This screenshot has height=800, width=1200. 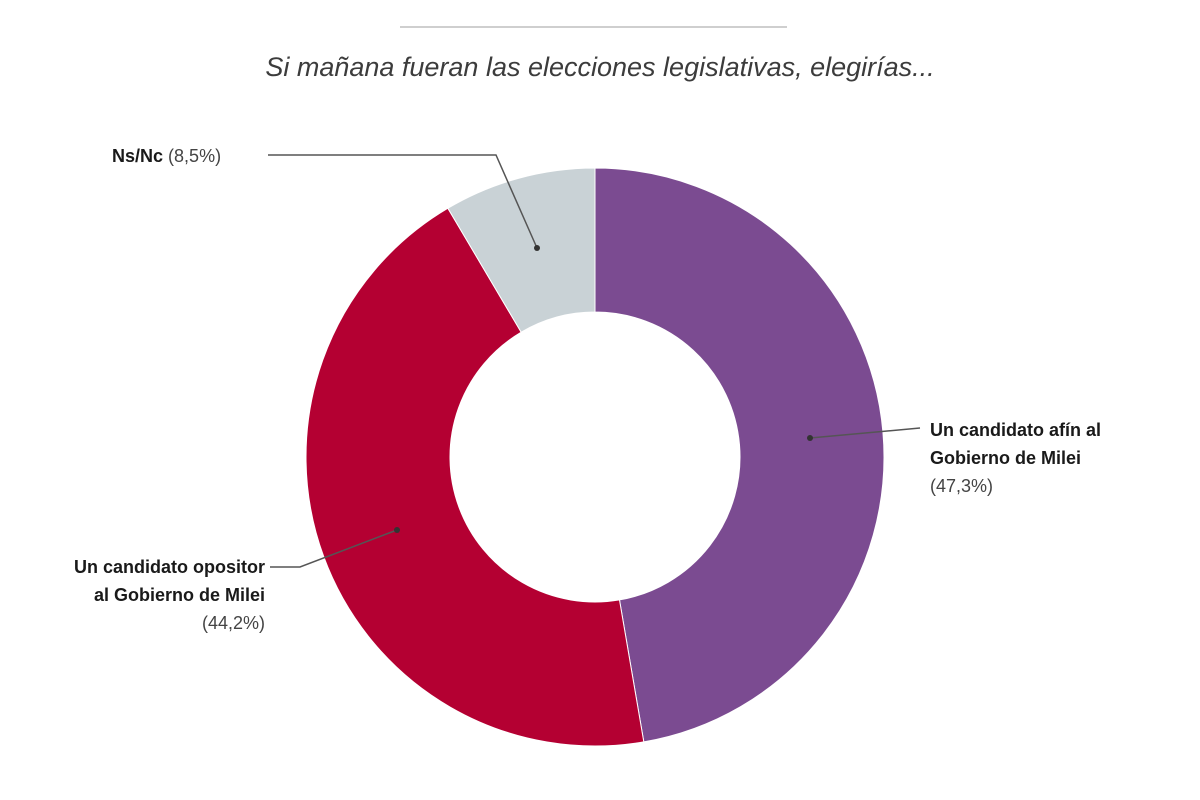 What do you see at coordinates (1016, 430) in the screenshot?
I see `slice-label-afin-line1: Un candidato afín al` at bounding box center [1016, 430].